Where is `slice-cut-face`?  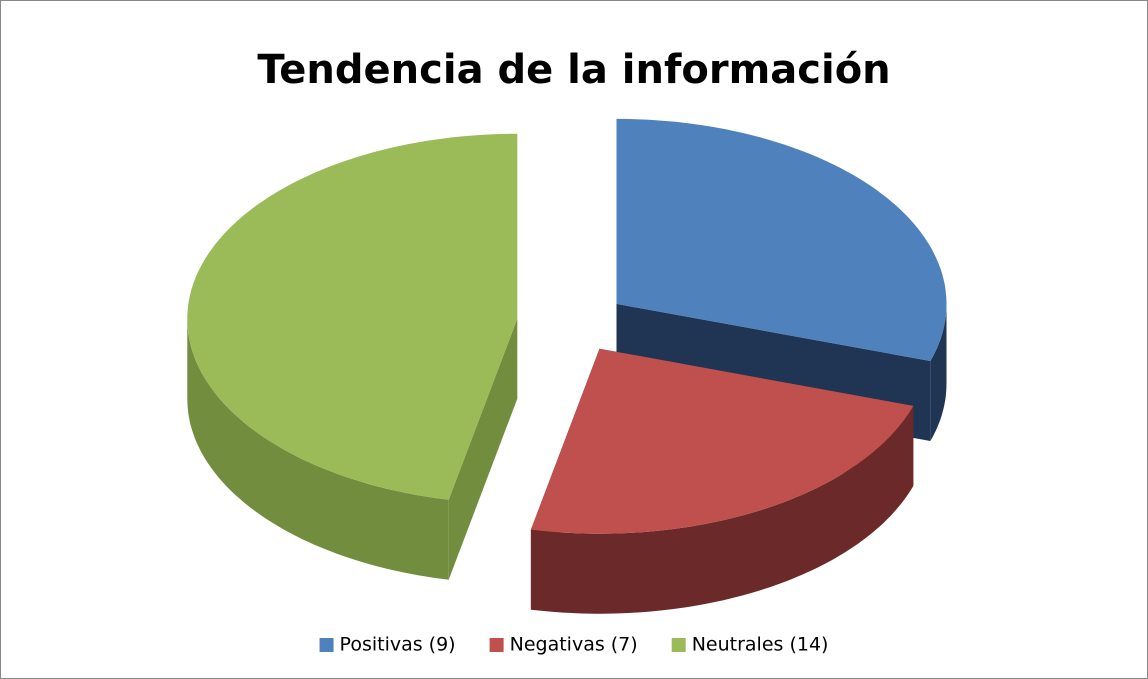 slice-cut-face is located at coordinates (483, 449).